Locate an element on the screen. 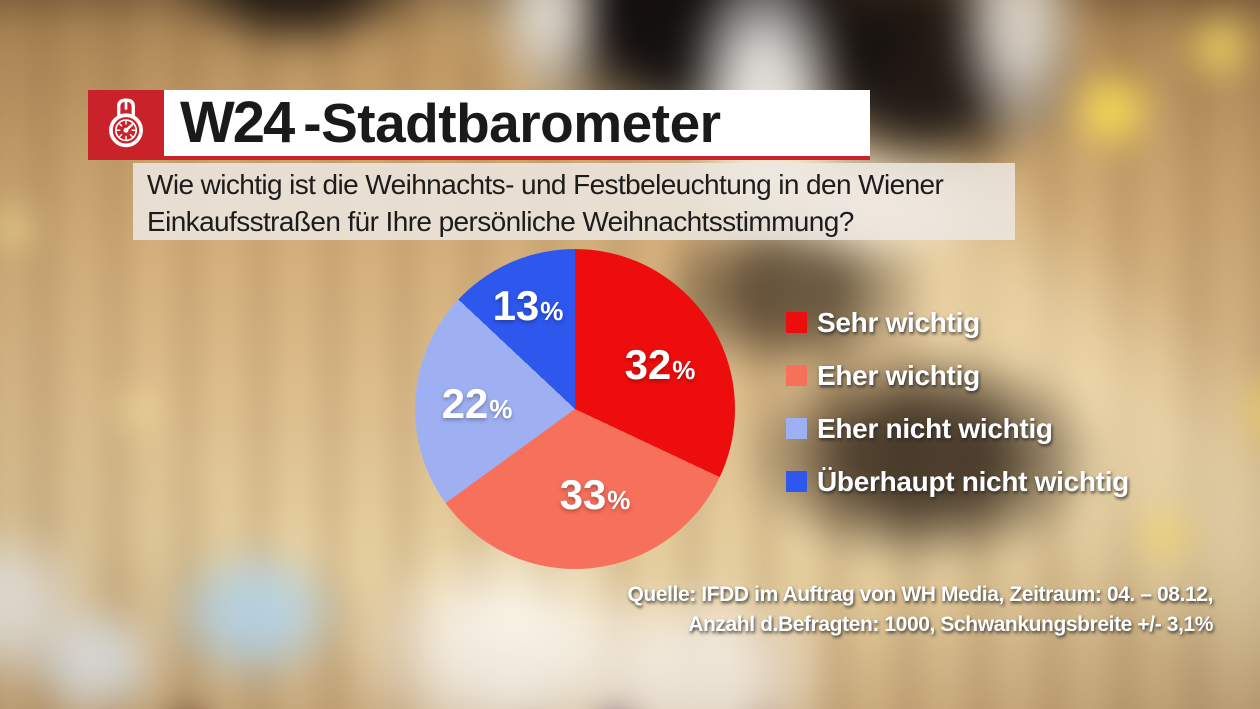 The height and width of the screenshot is (709, 1260). barometer-icon is located at coordinates (126, 123).